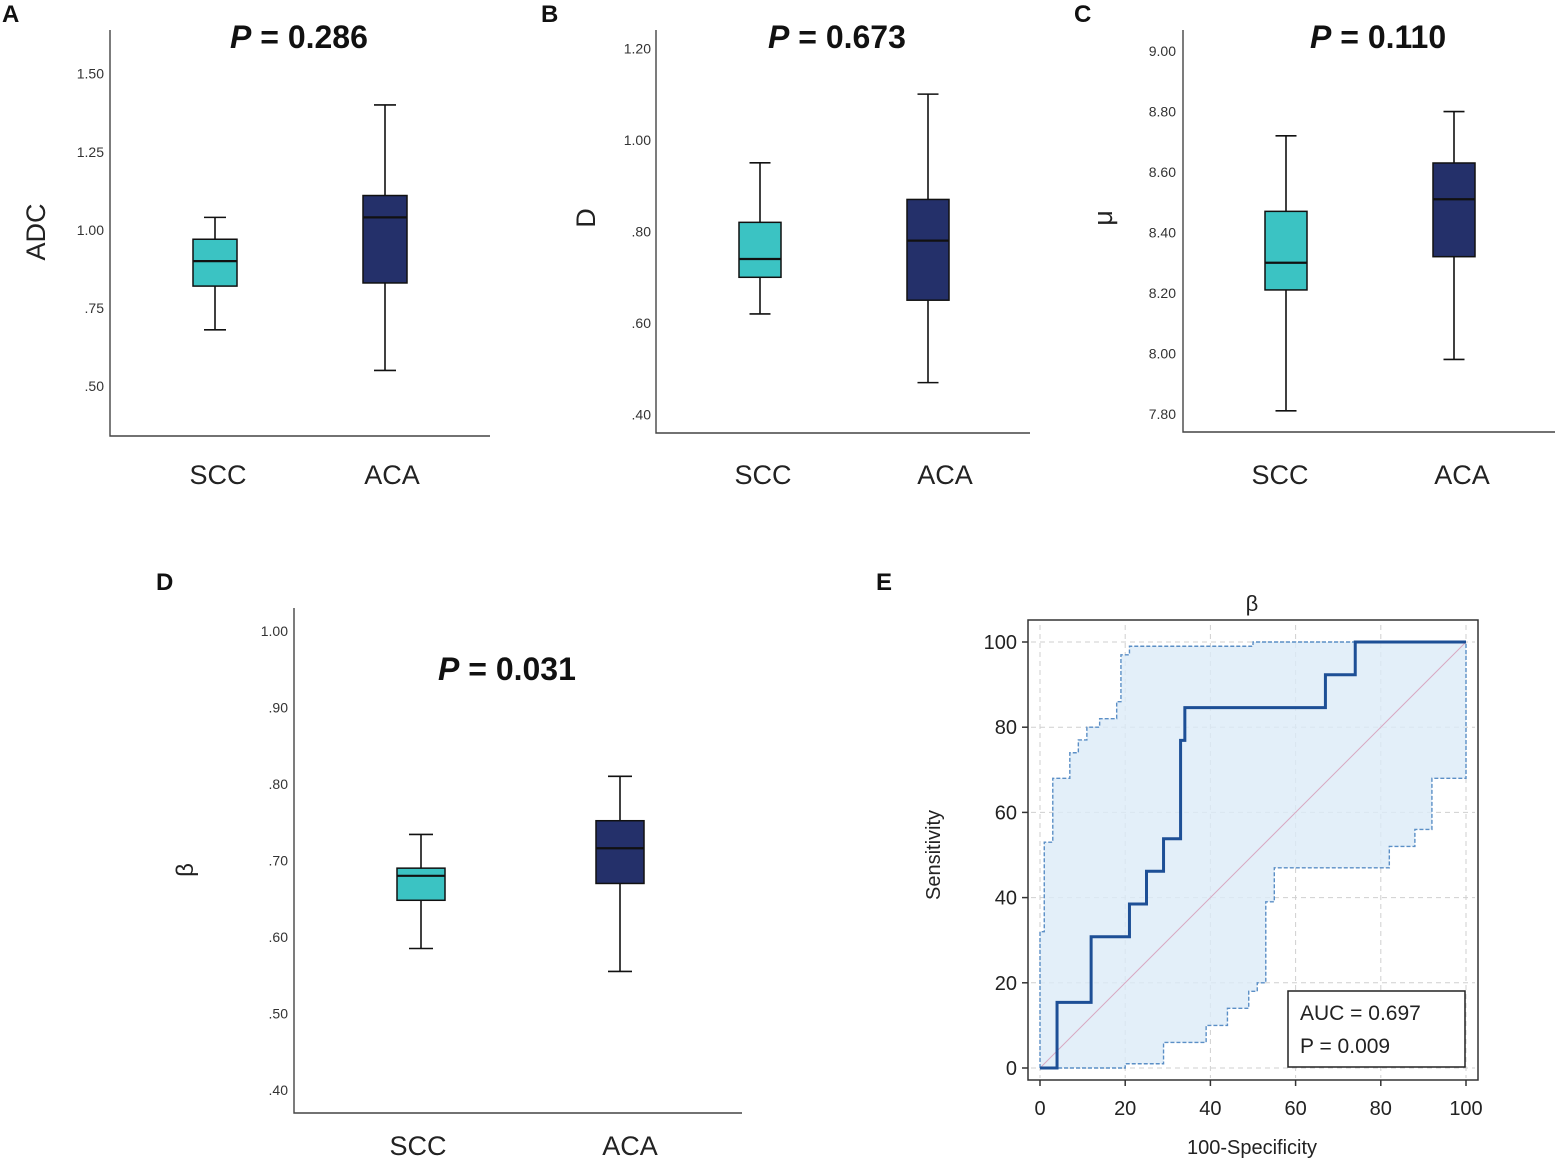 The width and height of the screenshot is (1558, 1160). I want to click on roc-plot: 0 20 40 60 80 100 0 20 40 60 80 100, so click(1233, 869).